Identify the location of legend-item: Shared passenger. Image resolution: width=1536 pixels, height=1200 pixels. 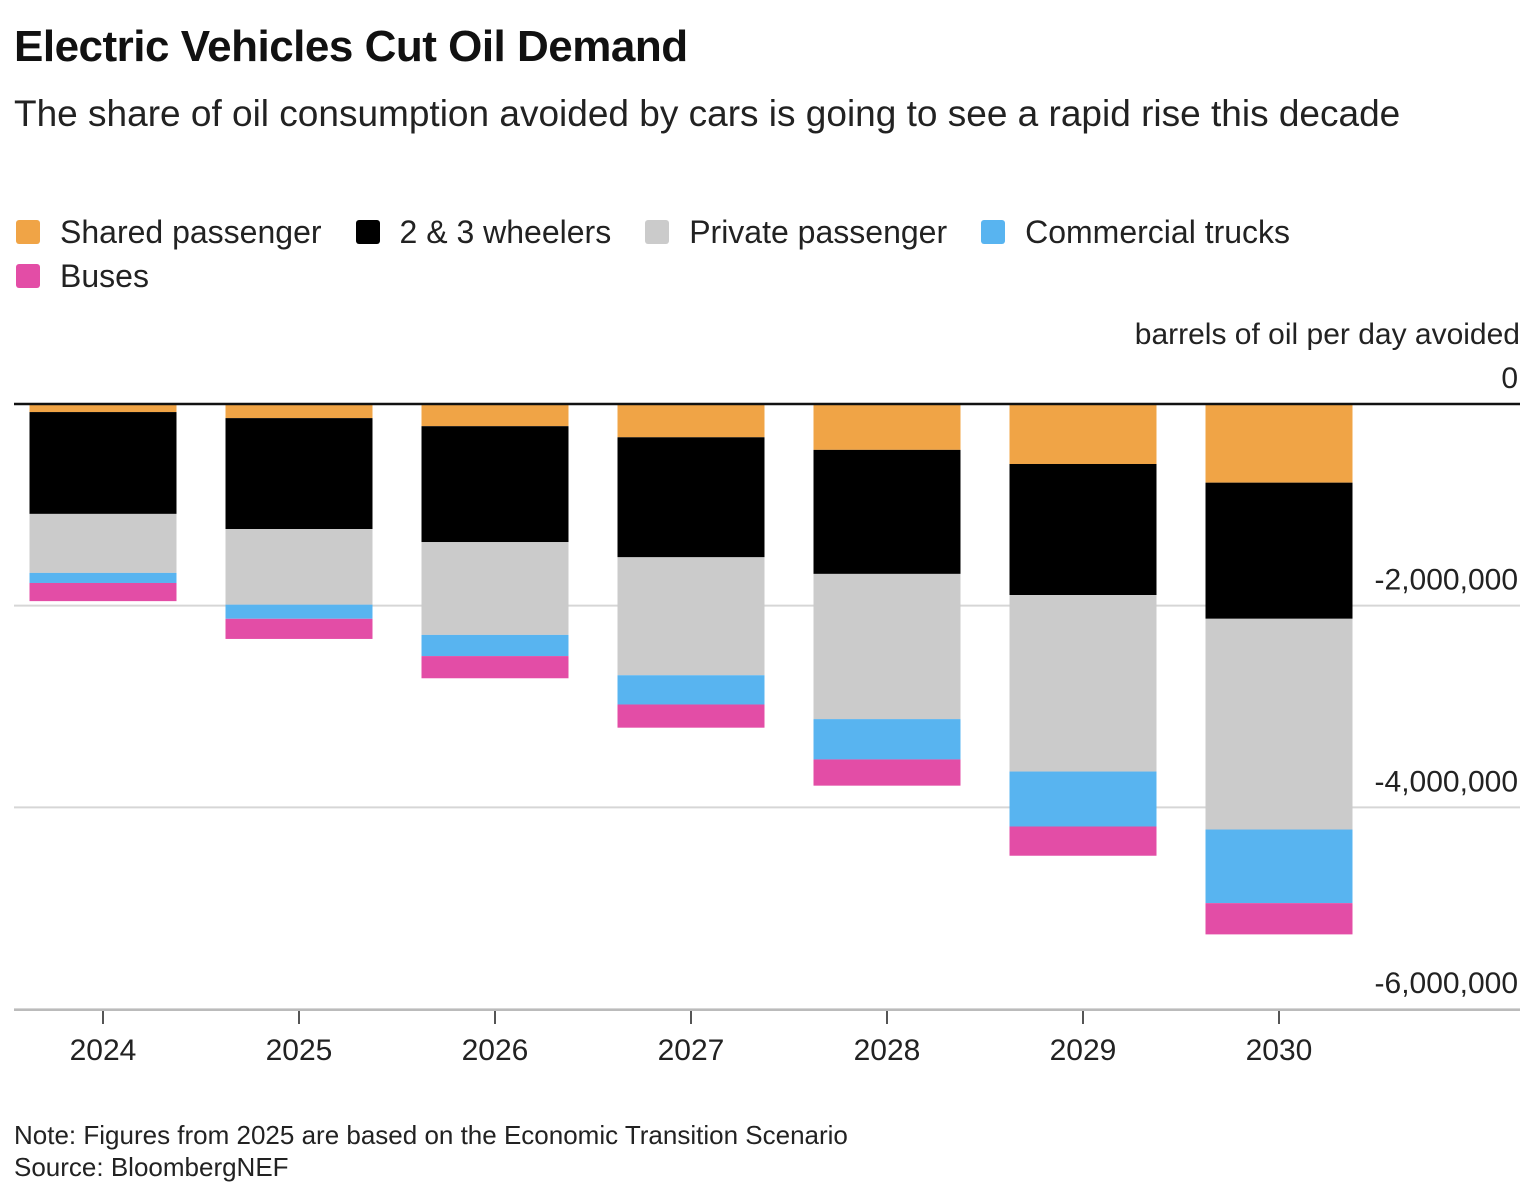
(169, 232).